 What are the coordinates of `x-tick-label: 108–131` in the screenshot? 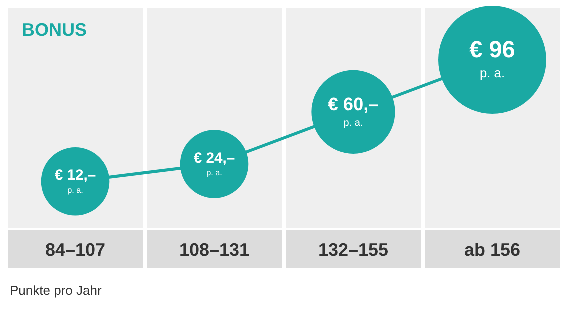 It's located at (214, 250).